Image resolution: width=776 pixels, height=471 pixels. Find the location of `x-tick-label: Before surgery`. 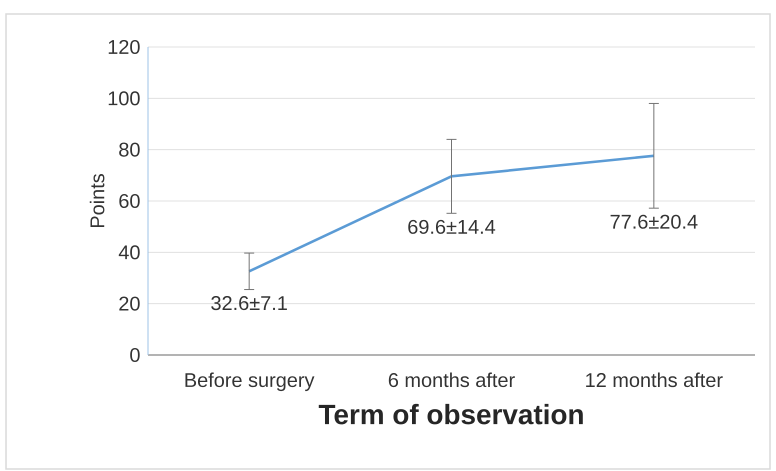

x-tick-label: Before surgery is located at coordinates (249, 382).